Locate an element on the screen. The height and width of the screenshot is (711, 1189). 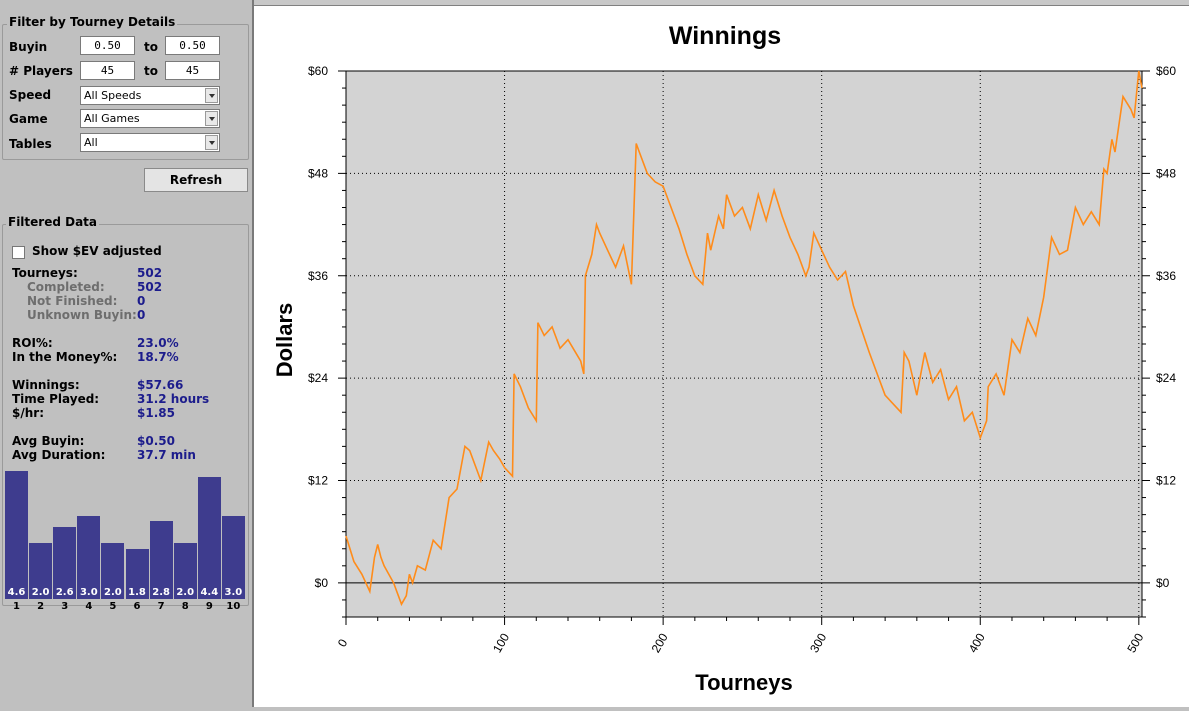
not-finished-value: 0 is located at coordinates (141, 301).